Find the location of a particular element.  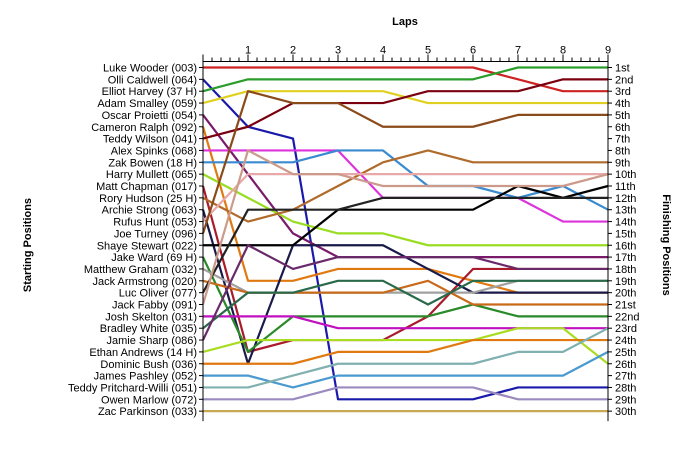

finish-label-7th: 7th is located at coordinates (622, 140).